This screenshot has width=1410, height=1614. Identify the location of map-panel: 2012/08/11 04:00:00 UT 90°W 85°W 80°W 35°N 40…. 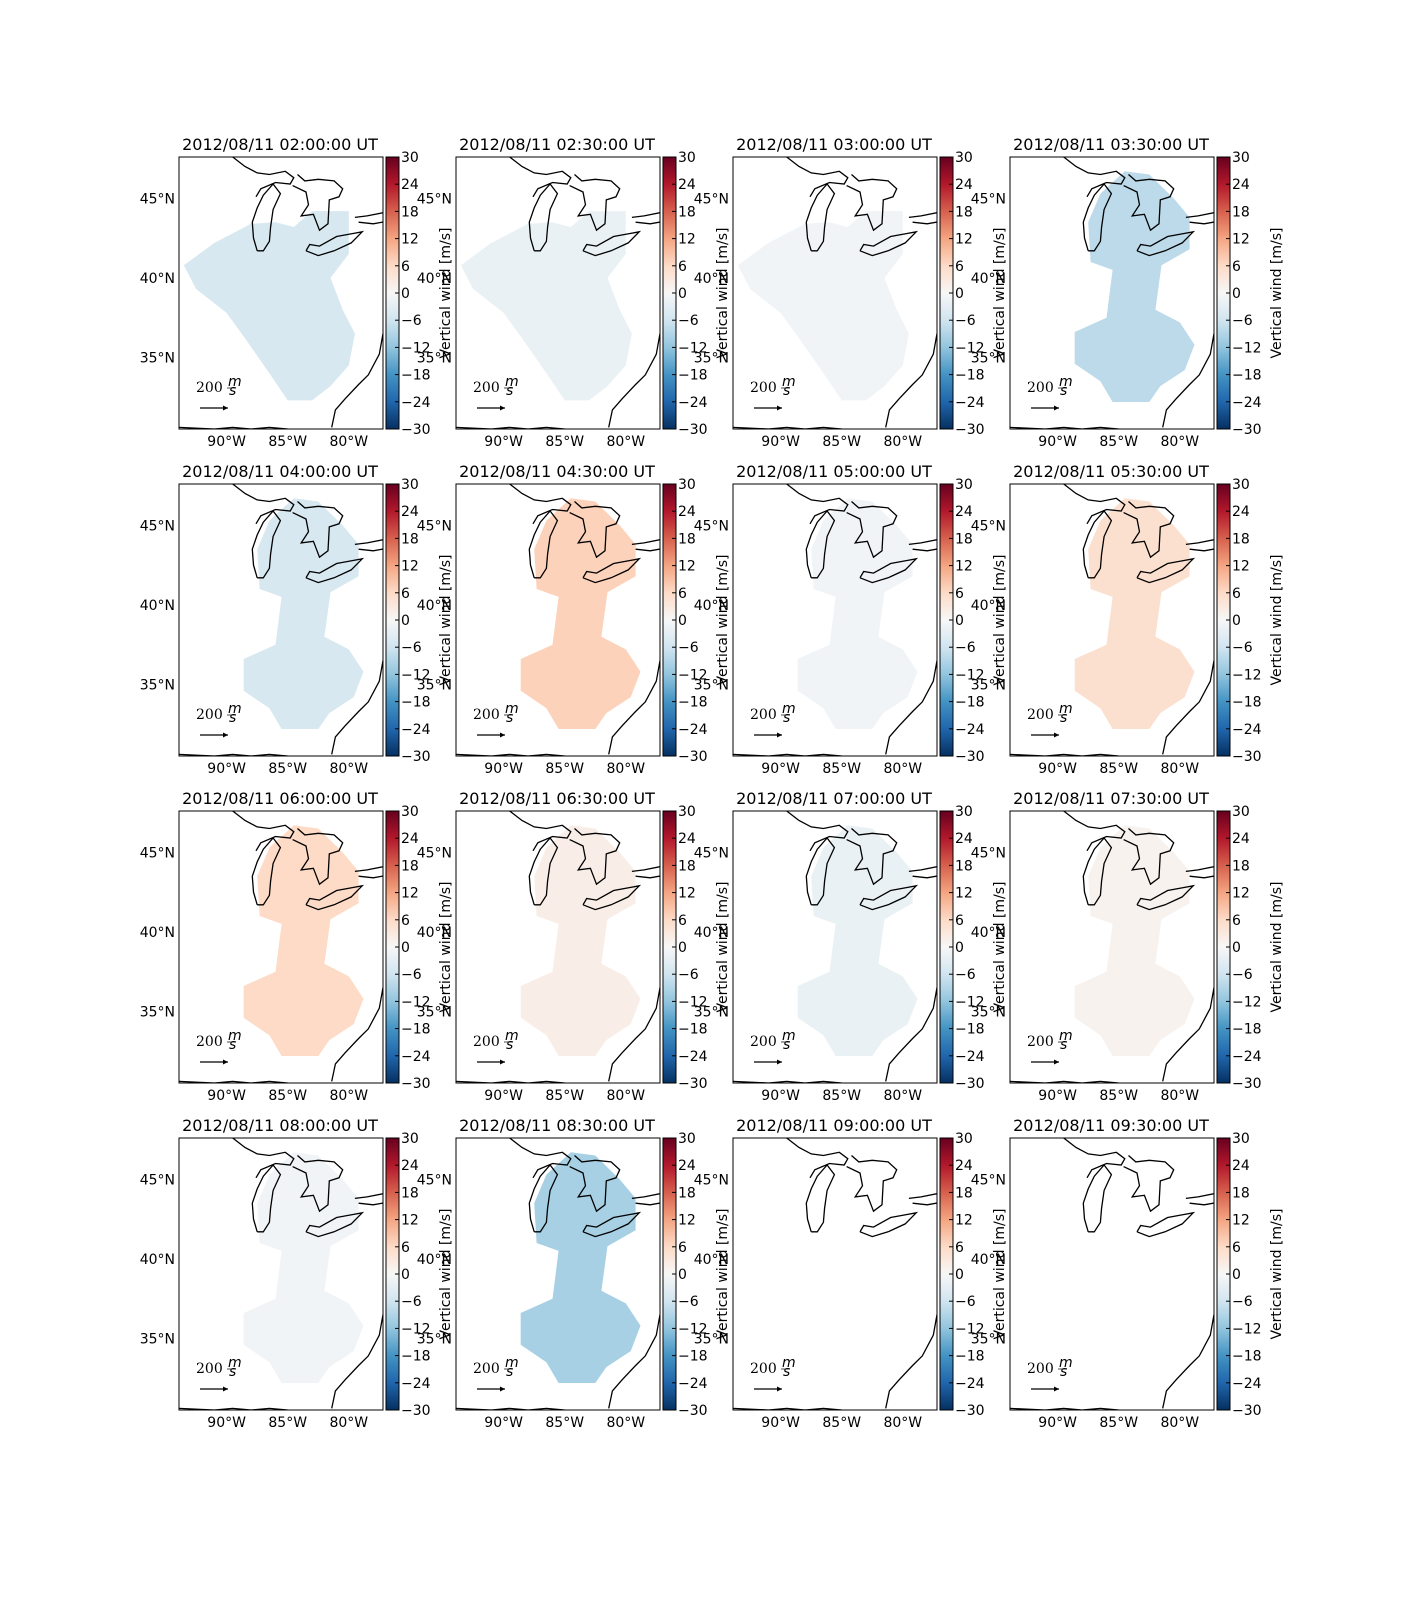
(297, 619).